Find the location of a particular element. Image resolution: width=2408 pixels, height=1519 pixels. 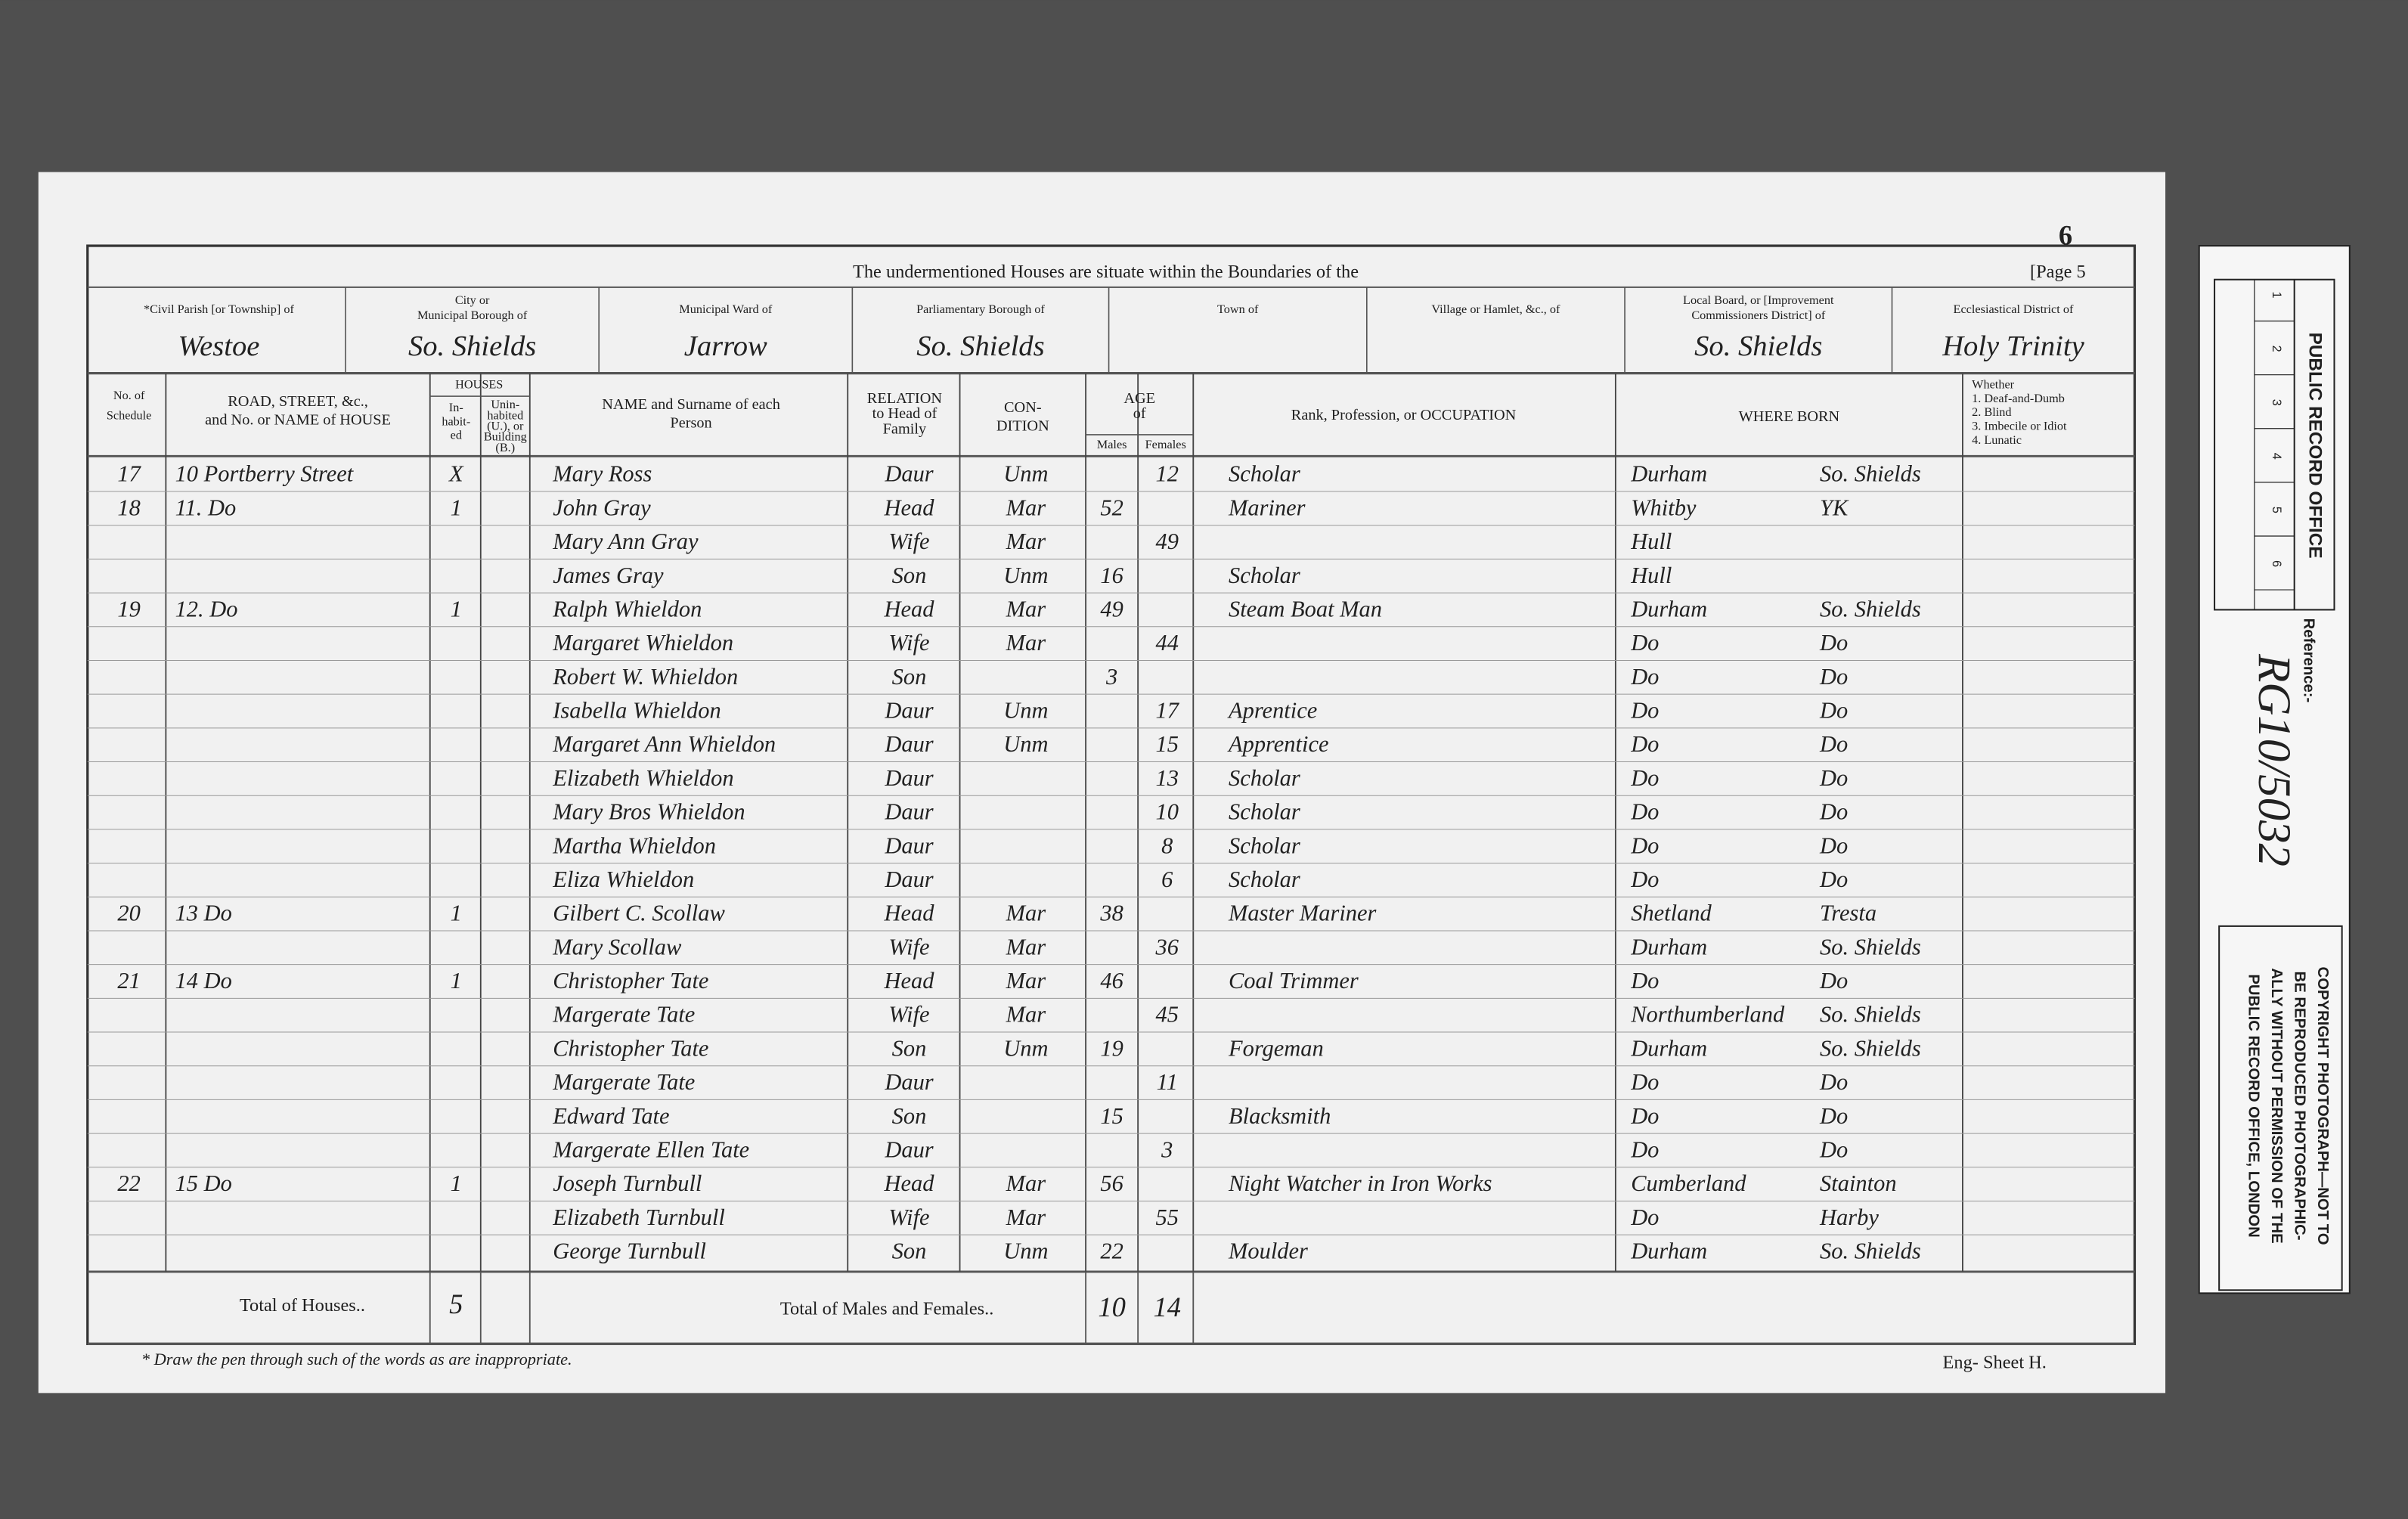

occupation: Master Mariner is located at coordinates (1302, 913).